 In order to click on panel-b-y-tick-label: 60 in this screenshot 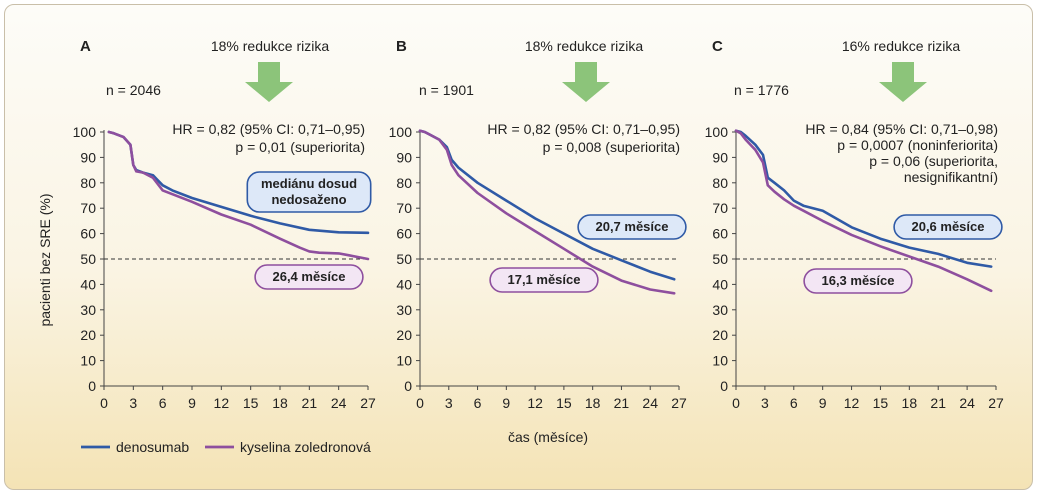, I will do `click(404, 234)`.